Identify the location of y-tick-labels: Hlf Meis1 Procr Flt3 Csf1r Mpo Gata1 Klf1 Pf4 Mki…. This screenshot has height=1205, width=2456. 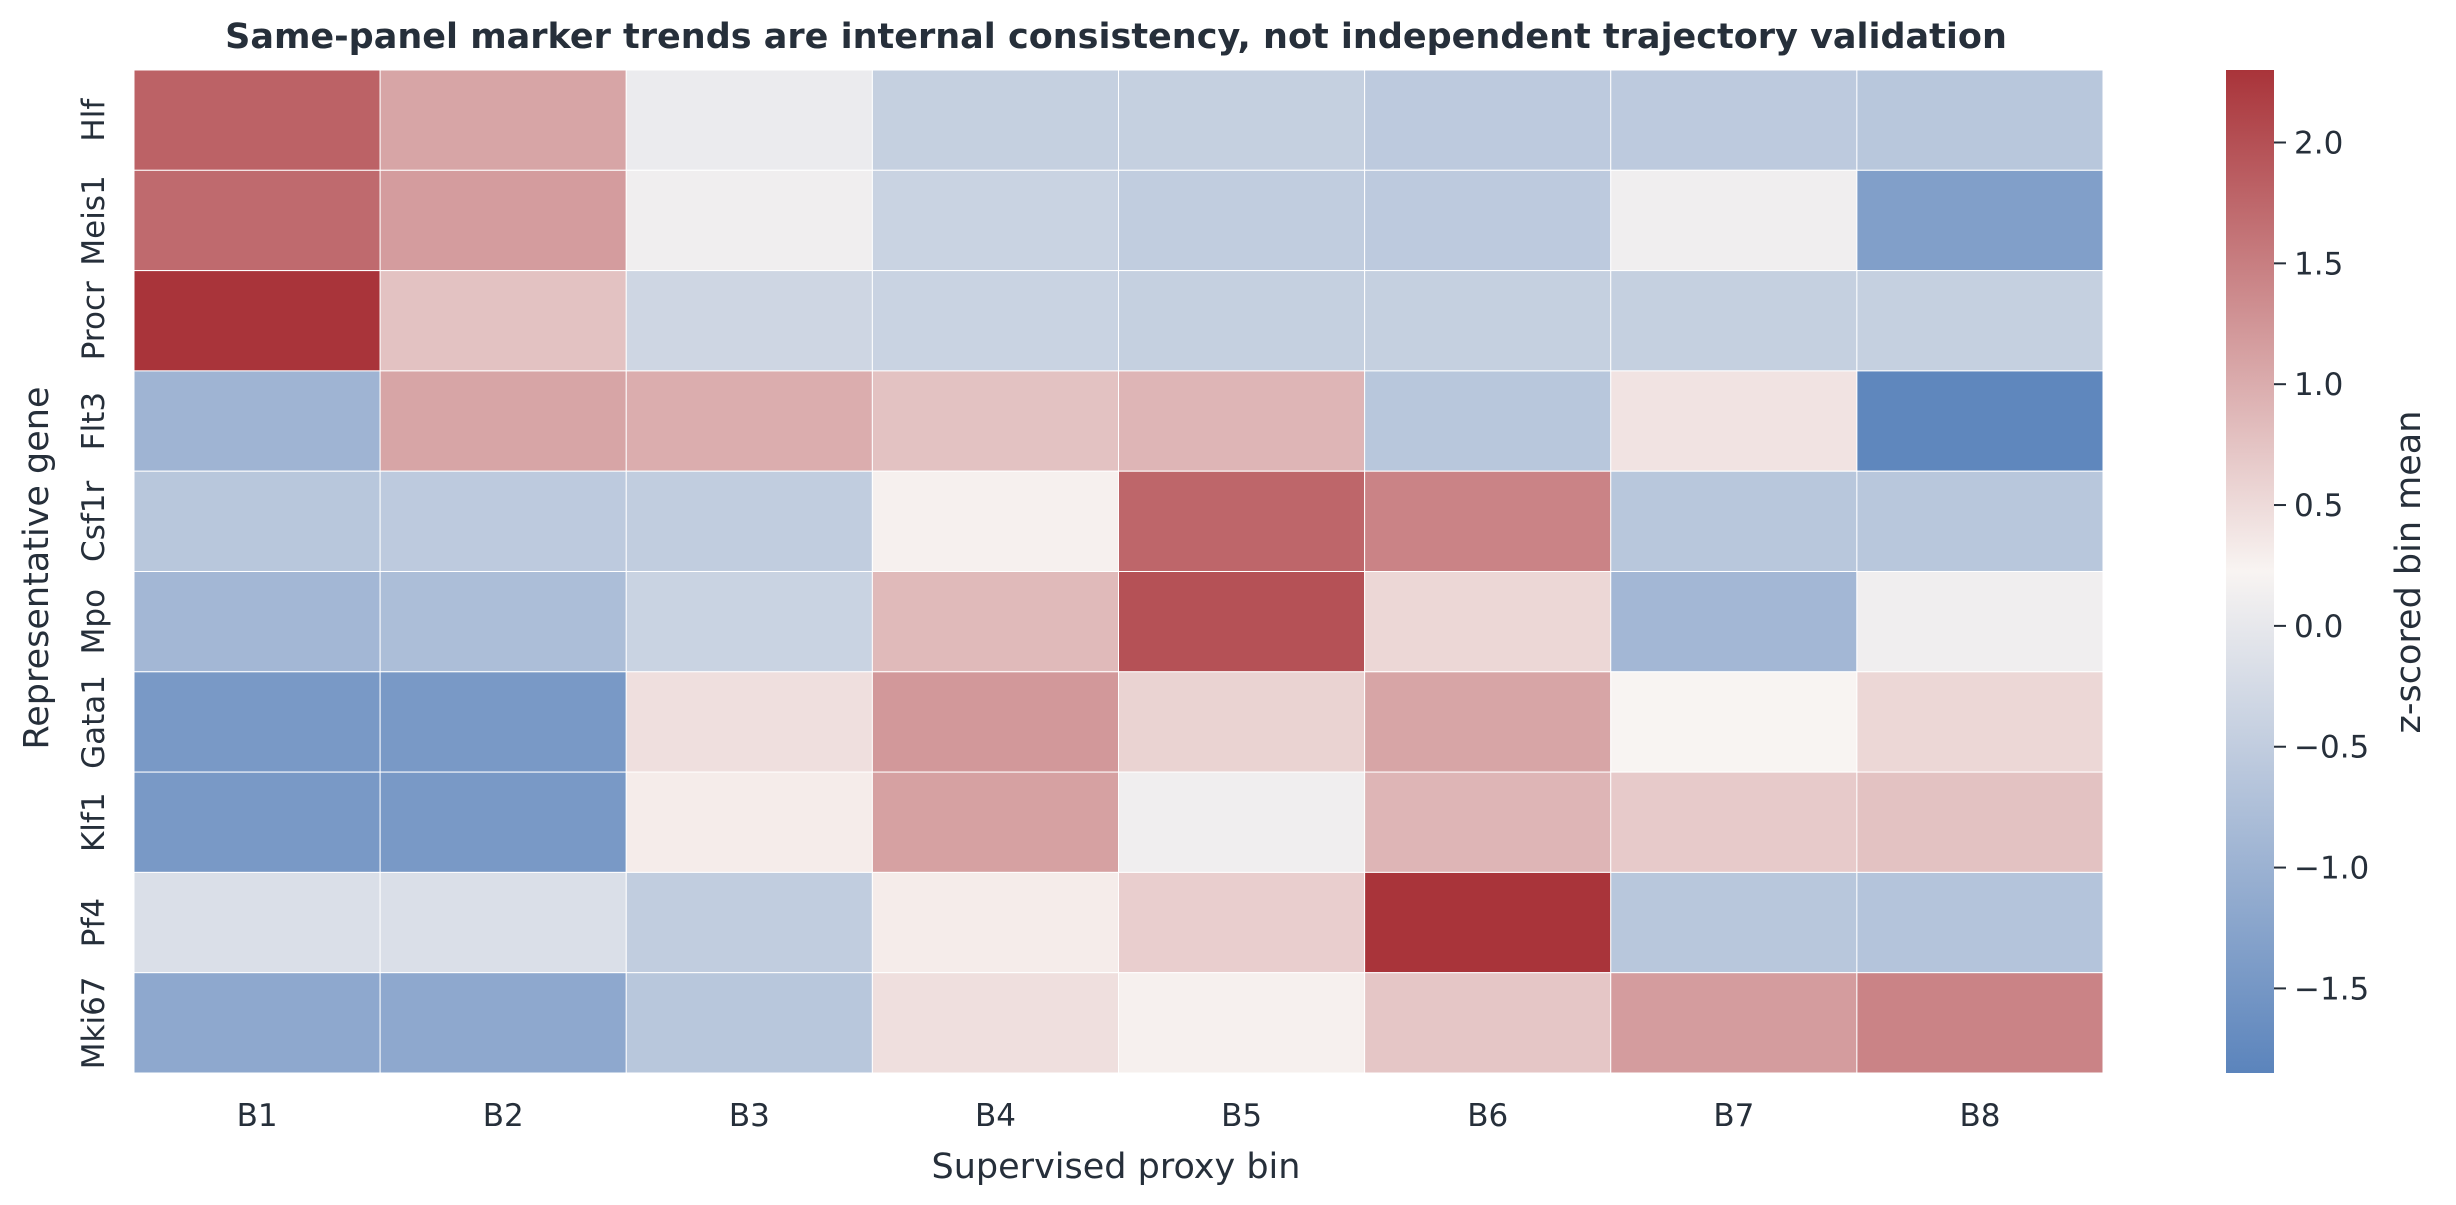
(94, 584).